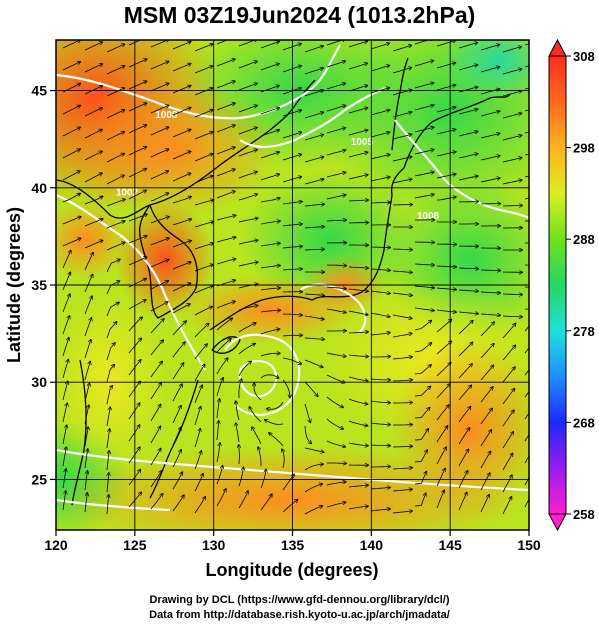 Image resolution: width=599 pixels, height=625 pixels. What do you see at coordinates (450, 545) in the screenshot?
I see `x-tick-label: 145` at bounding box center [450, 545].